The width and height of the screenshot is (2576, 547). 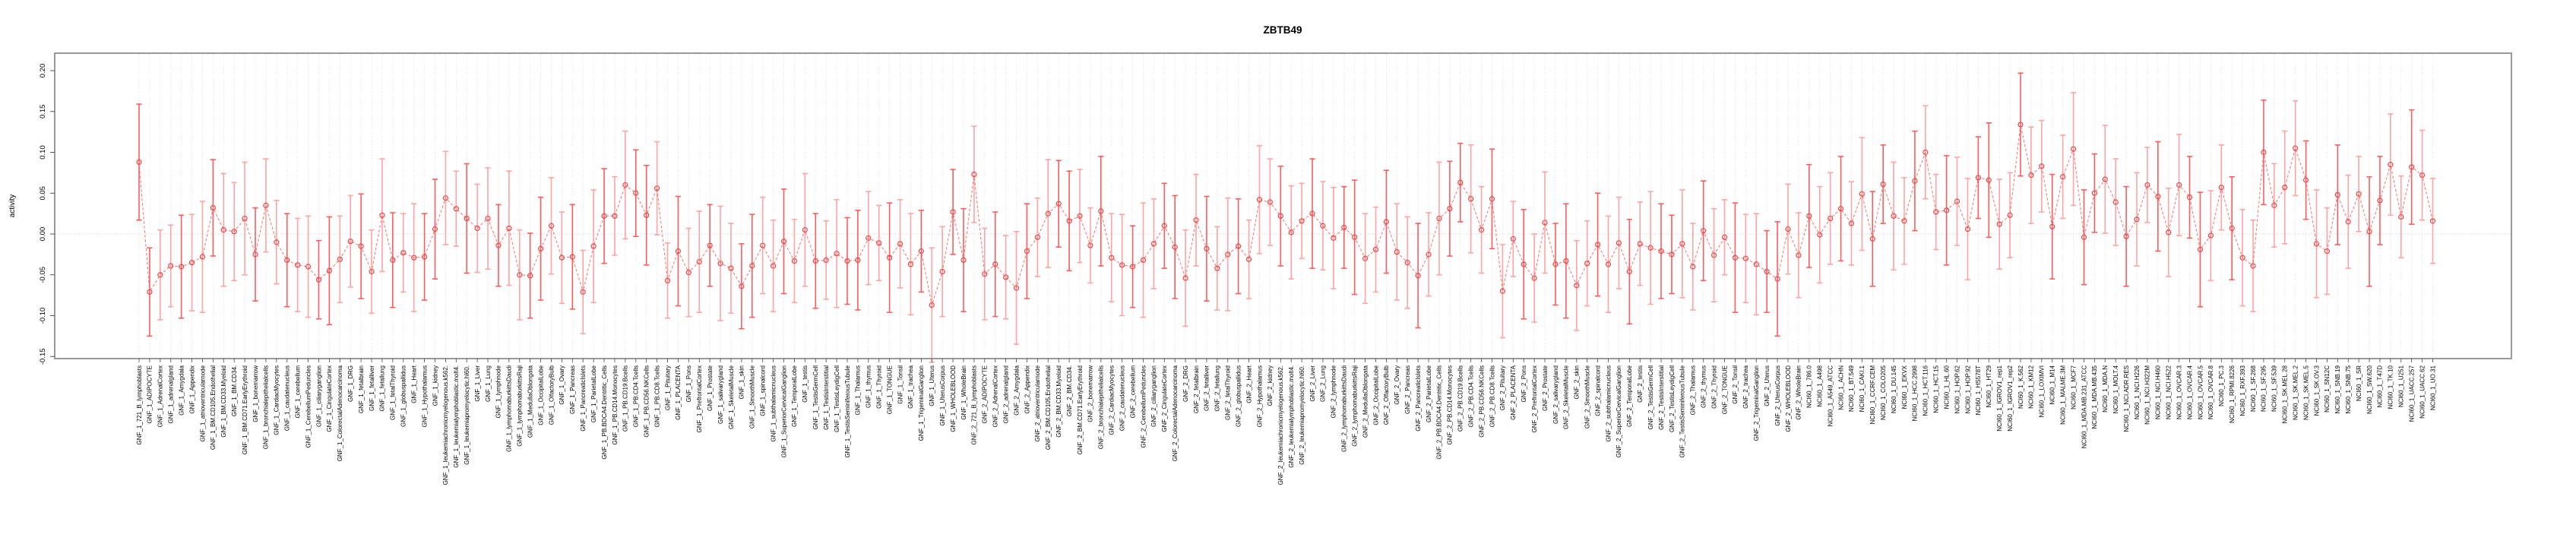 I want to click on x-tick-label: NCI60_1_MDA.MB.435, so click(x=2094, y=396).